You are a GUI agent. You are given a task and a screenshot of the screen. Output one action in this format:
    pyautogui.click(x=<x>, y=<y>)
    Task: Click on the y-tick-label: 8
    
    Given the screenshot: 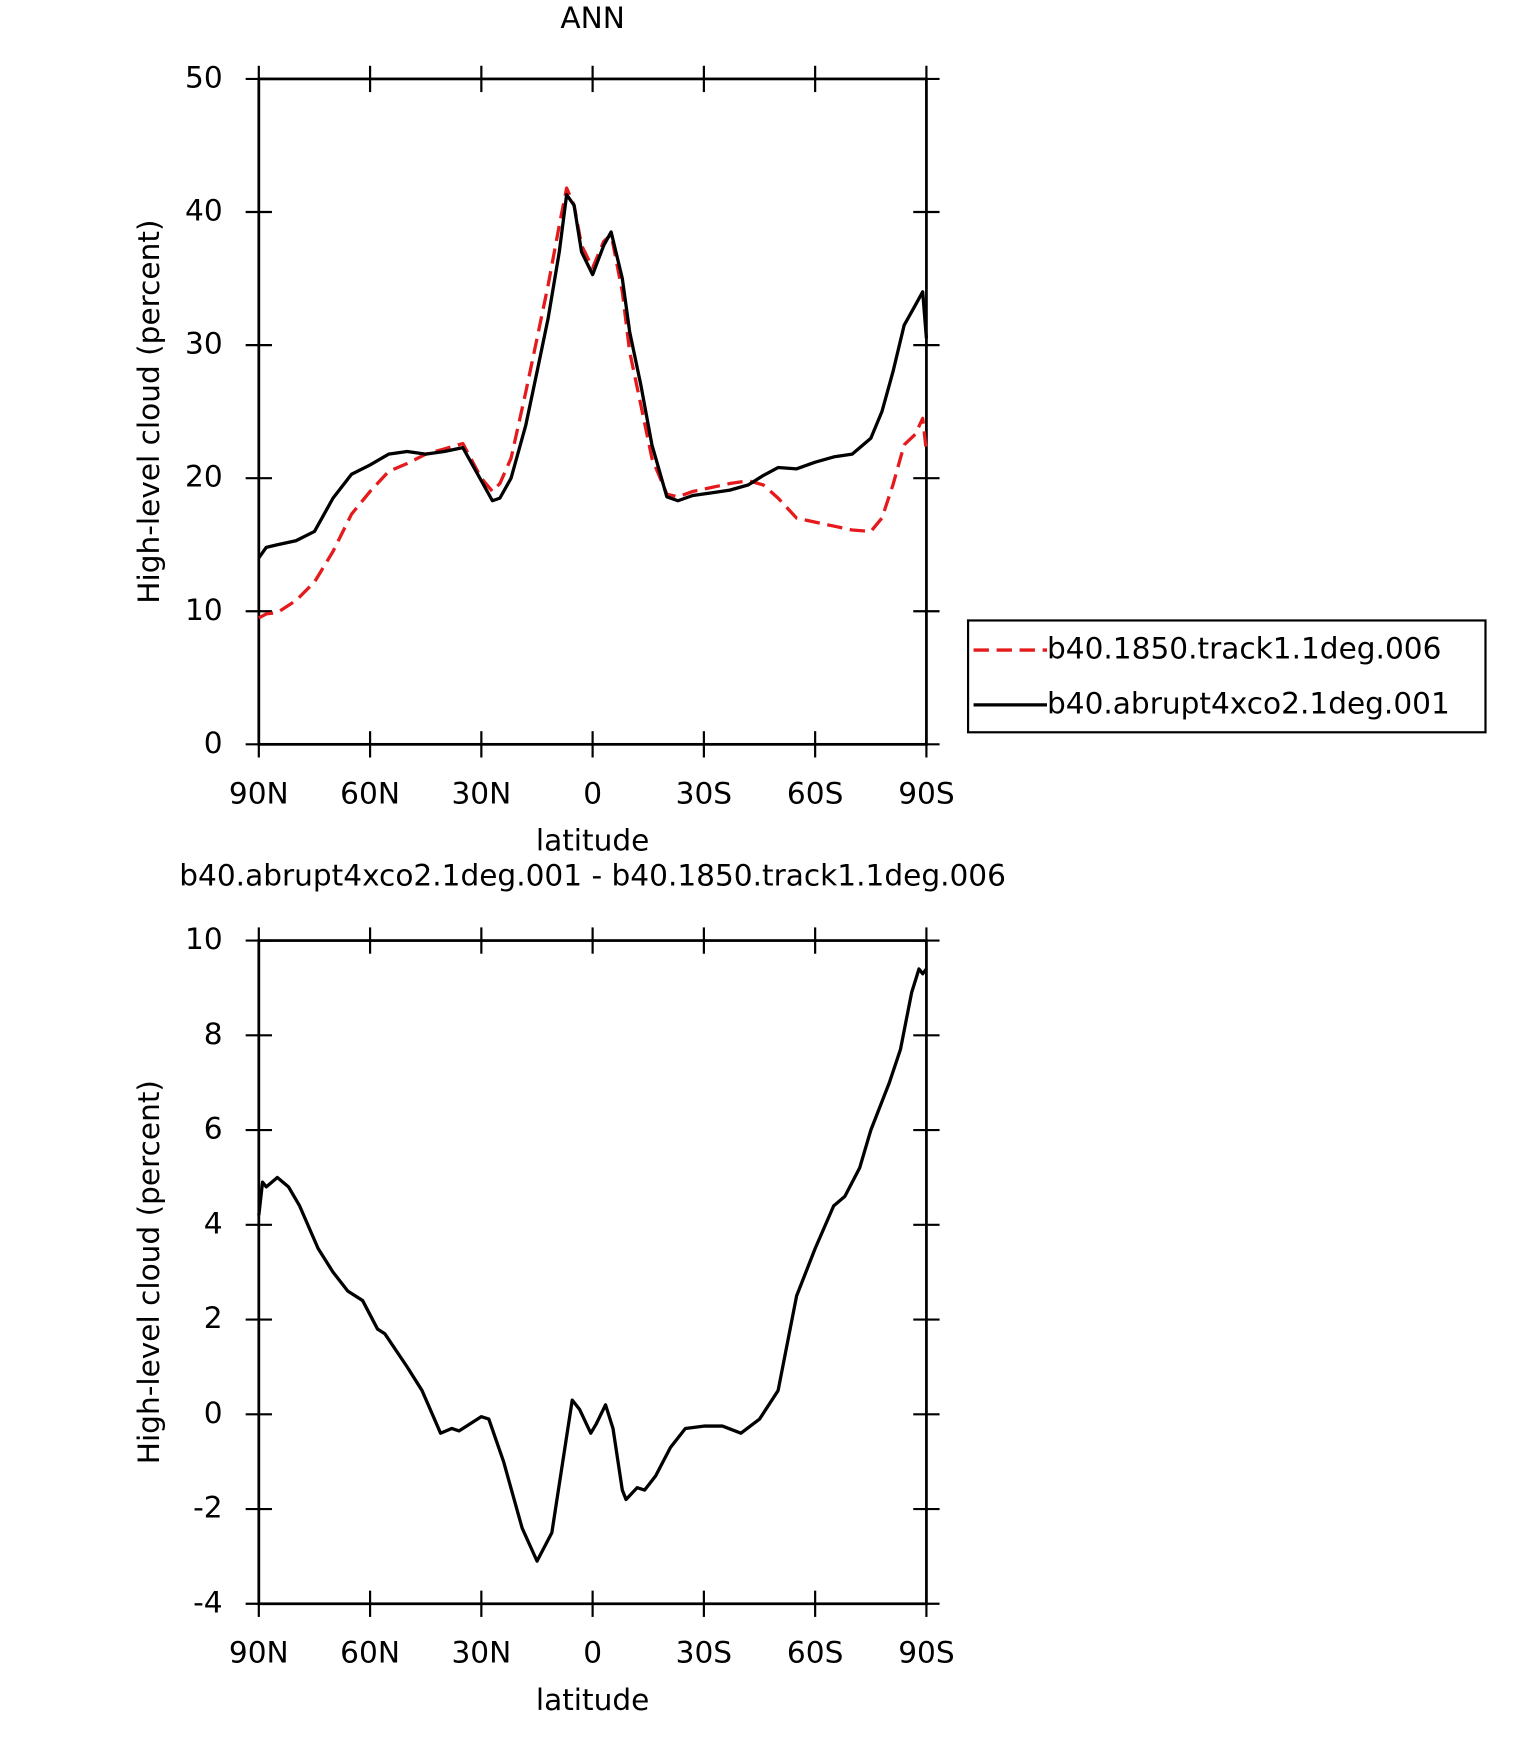 What is the action you would take?
    pyautogui.click(x=213, y=1034)
    